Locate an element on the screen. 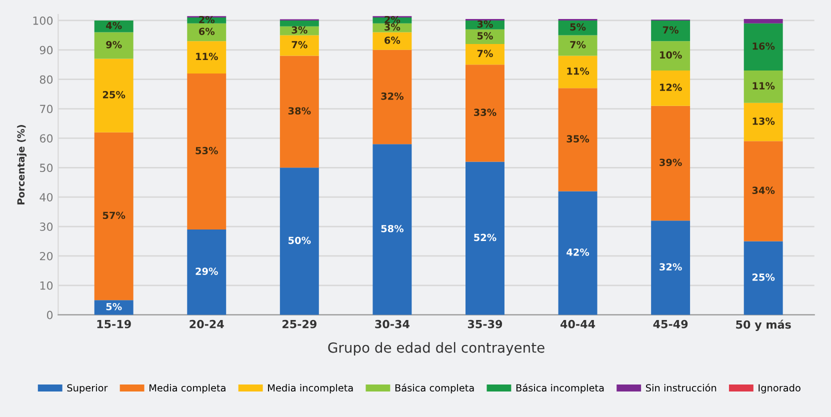  data-label: 52% is located at coordinates (485, 238).